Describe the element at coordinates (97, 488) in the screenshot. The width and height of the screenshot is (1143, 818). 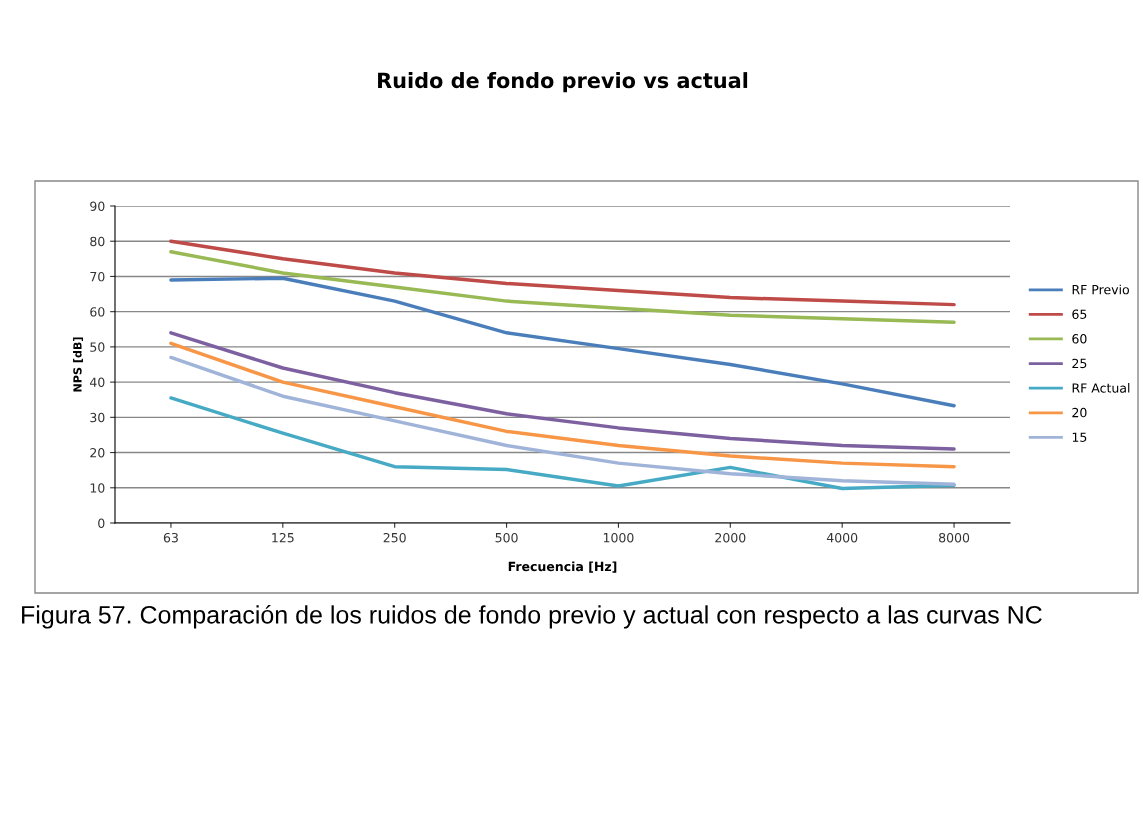
I see `y-tick-label: 10` at that location.